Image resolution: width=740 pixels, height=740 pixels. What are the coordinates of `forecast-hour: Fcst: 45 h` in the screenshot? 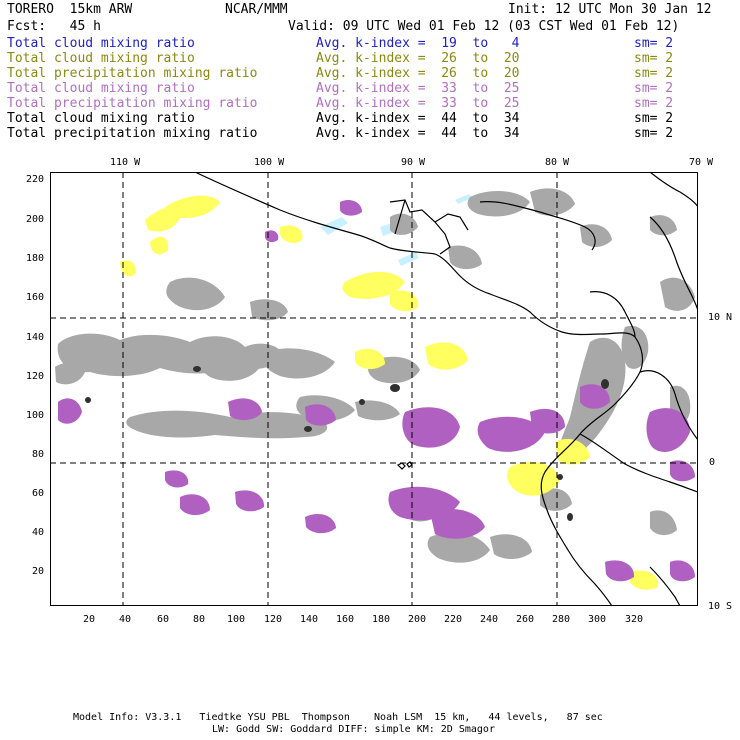 It's located at (54, 26).